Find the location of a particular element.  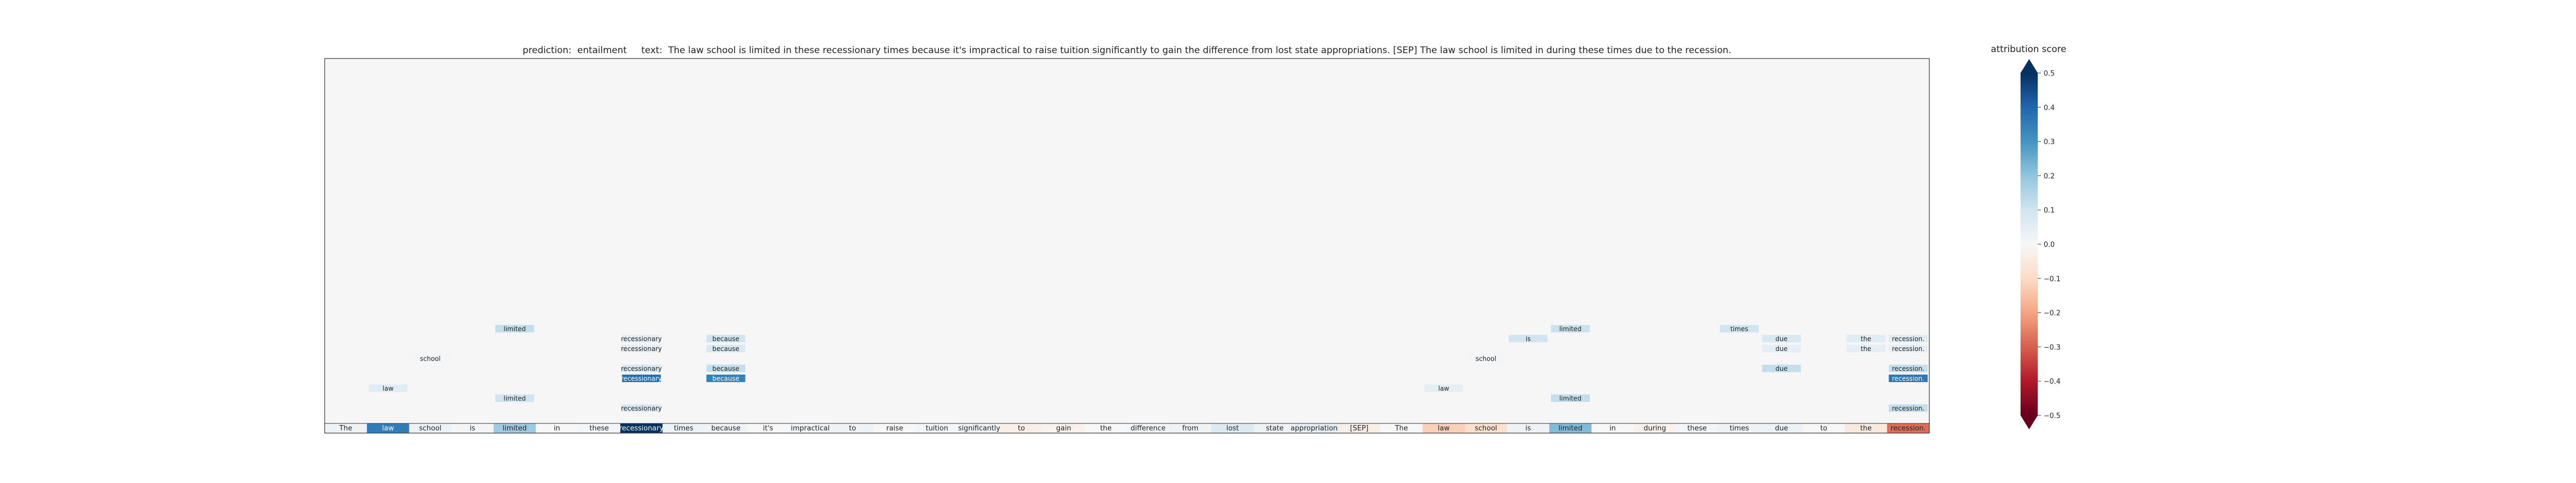

related-token-label: the is located at coordinates (1866, 339).